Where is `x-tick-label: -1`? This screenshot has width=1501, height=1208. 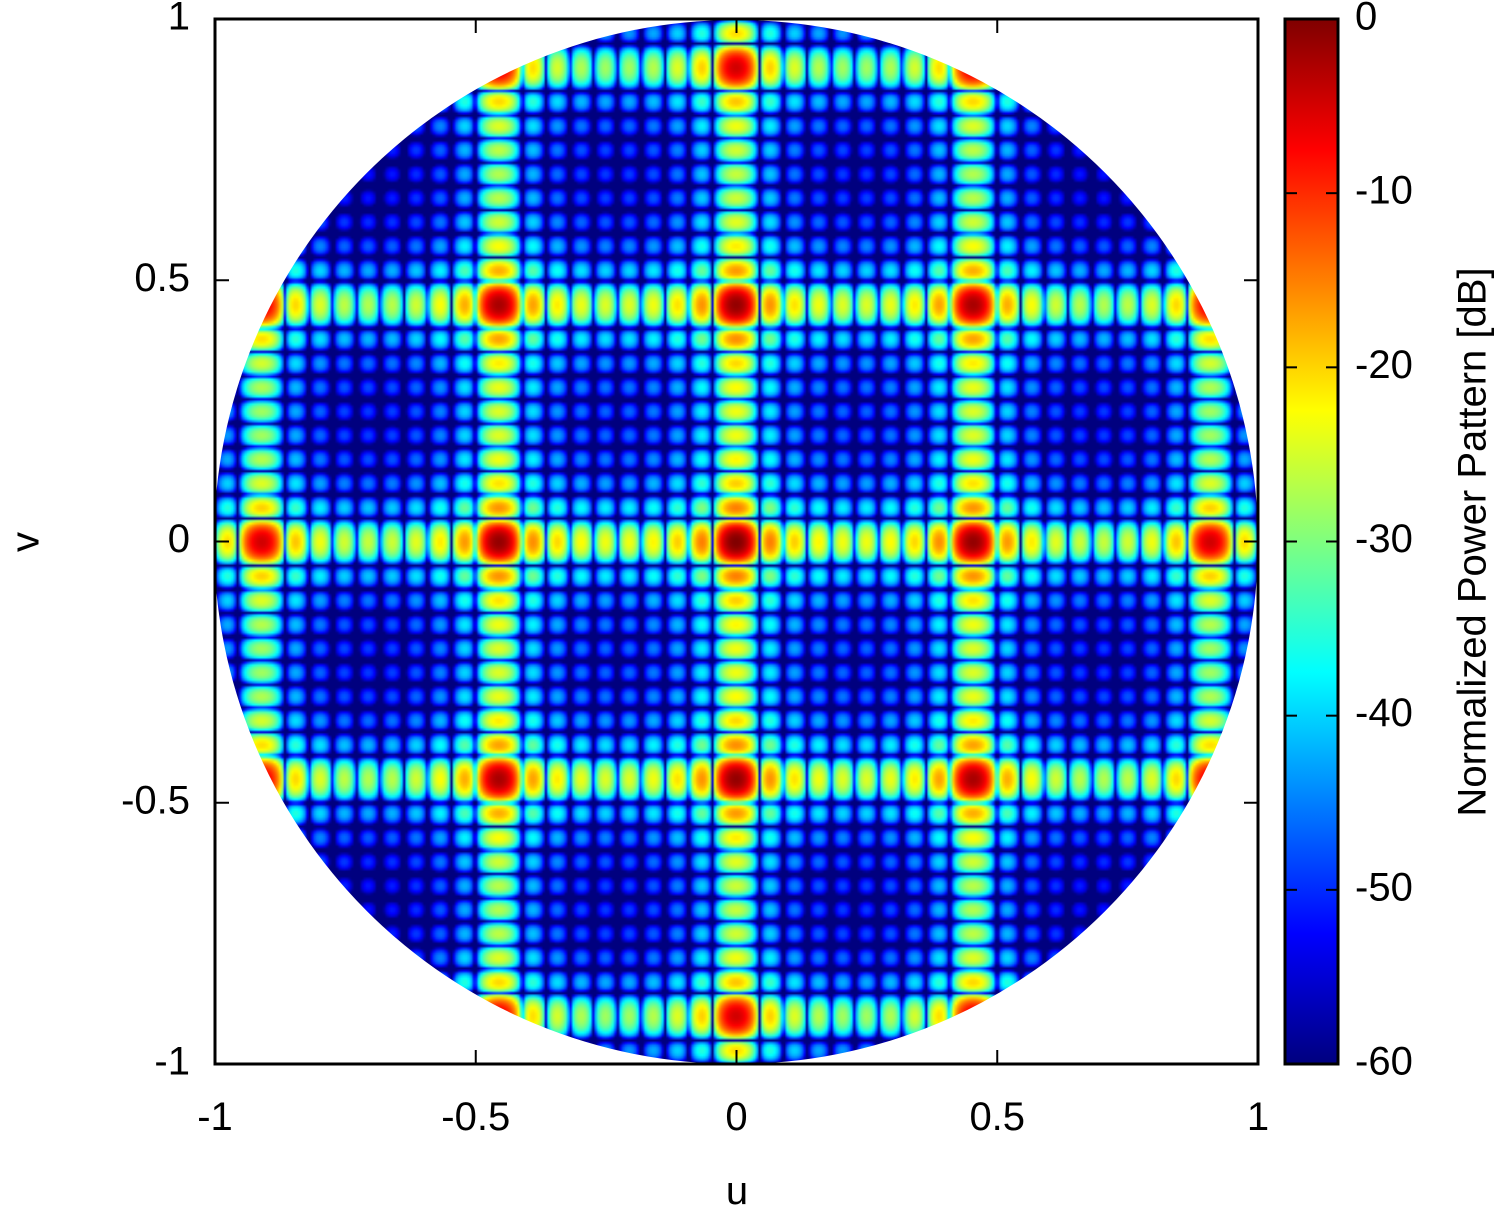
x-tick-label: -1 is located at coordinates (215, 1117).